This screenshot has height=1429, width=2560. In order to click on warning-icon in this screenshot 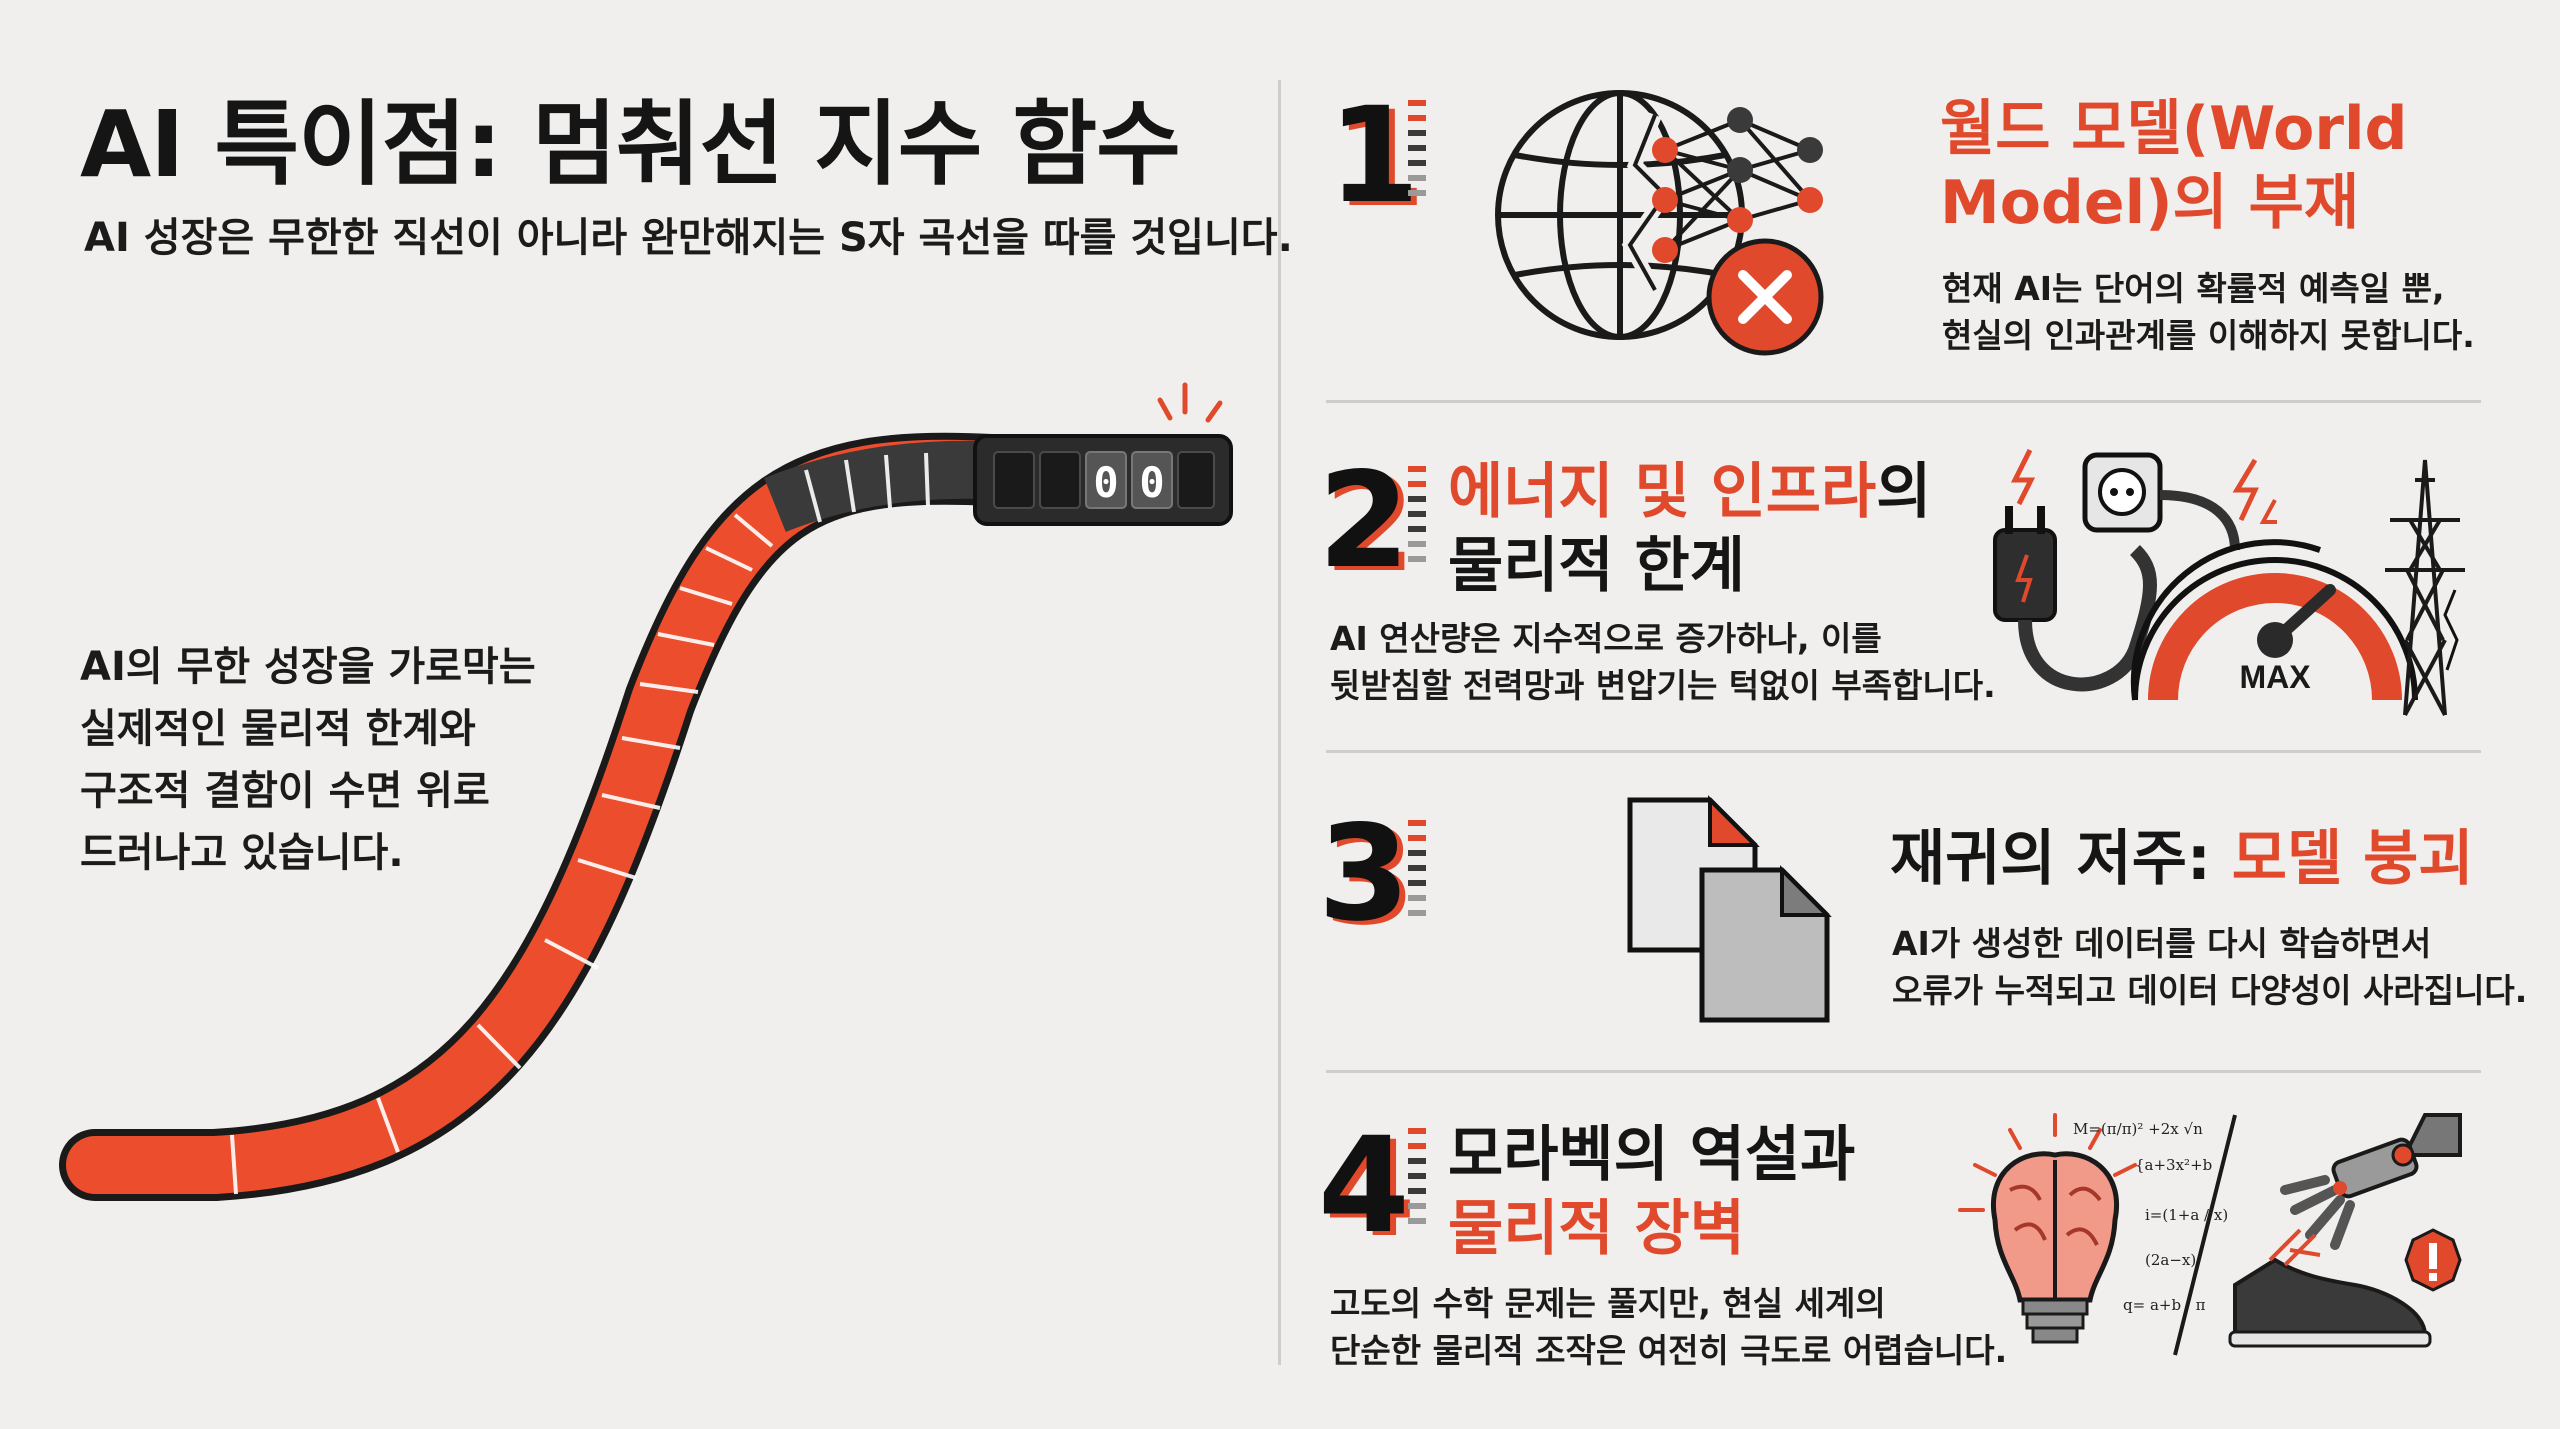, I will do `click(2433, 1260)`.